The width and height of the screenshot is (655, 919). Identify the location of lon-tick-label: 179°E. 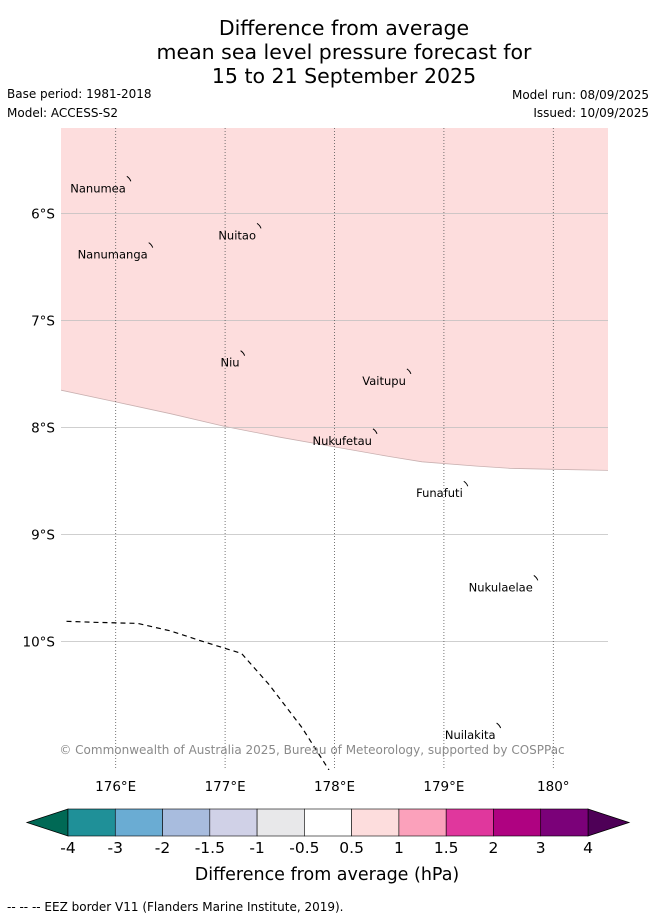
(443, 787).